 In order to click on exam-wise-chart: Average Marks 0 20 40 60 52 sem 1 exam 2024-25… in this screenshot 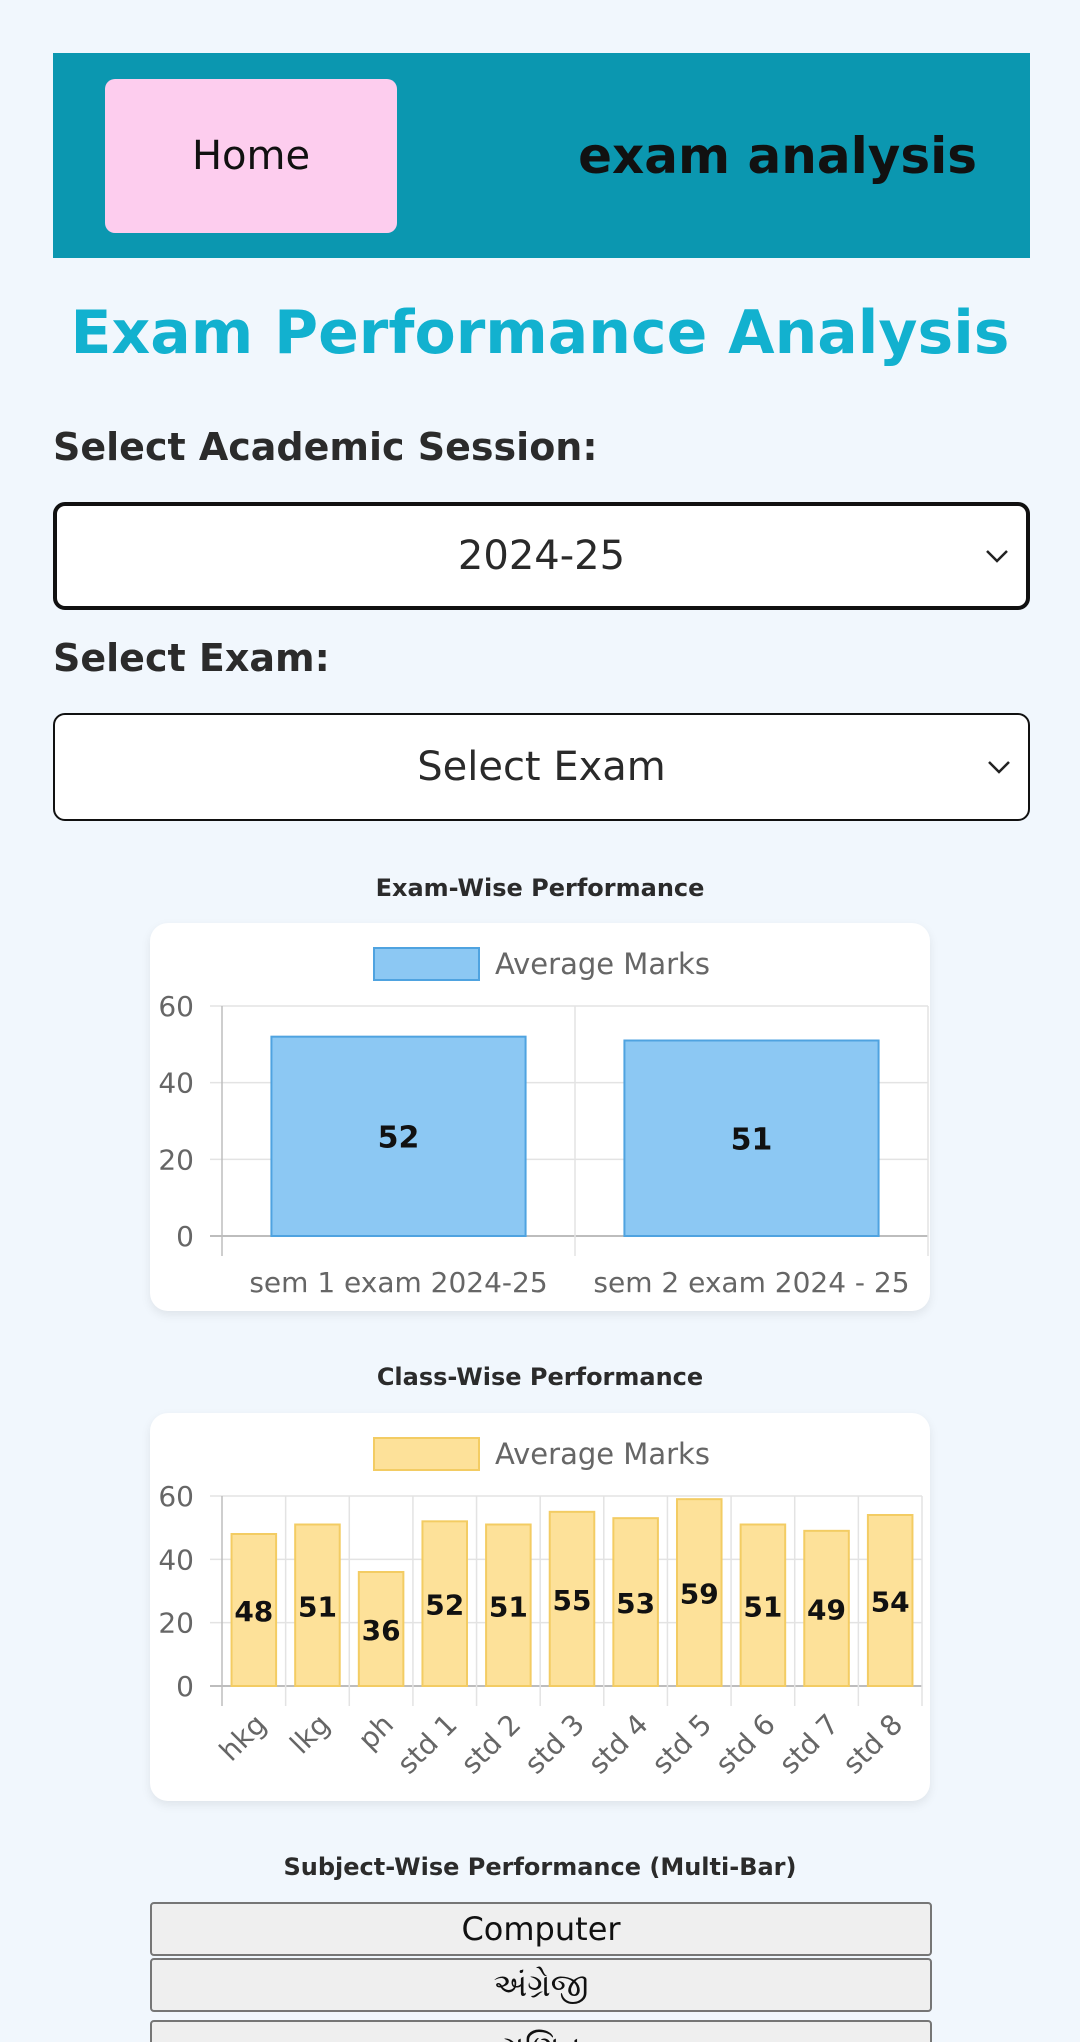, I will do `click(543, 1123)`.